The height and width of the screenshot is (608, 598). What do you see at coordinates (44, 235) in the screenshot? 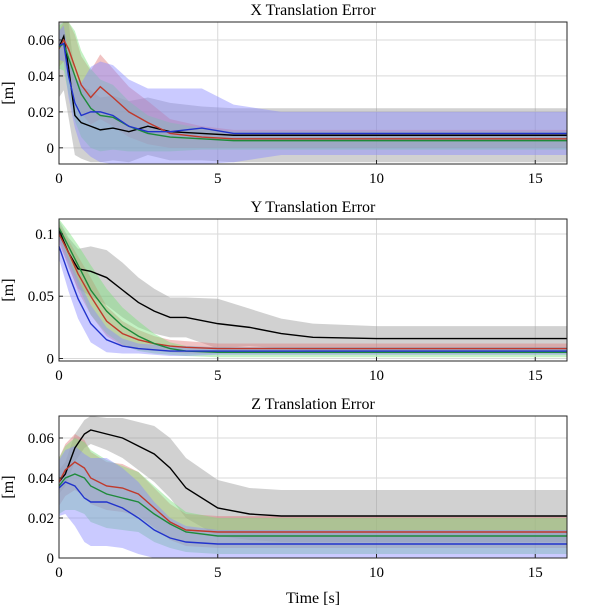
I see `y-tick-label: 0.1` at bounding box center [44, 235].